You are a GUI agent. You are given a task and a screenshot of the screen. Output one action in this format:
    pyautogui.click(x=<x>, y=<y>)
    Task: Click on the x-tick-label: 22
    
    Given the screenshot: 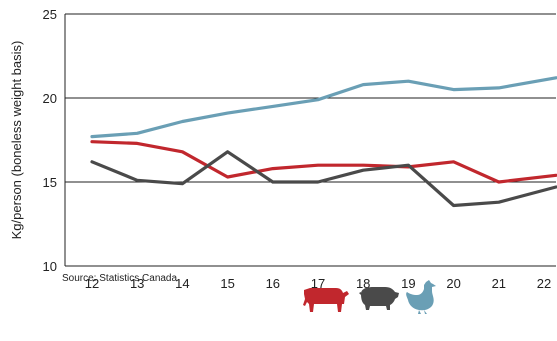 What is the action you would take?
    pyautogui.click(x=544, y=283)
    